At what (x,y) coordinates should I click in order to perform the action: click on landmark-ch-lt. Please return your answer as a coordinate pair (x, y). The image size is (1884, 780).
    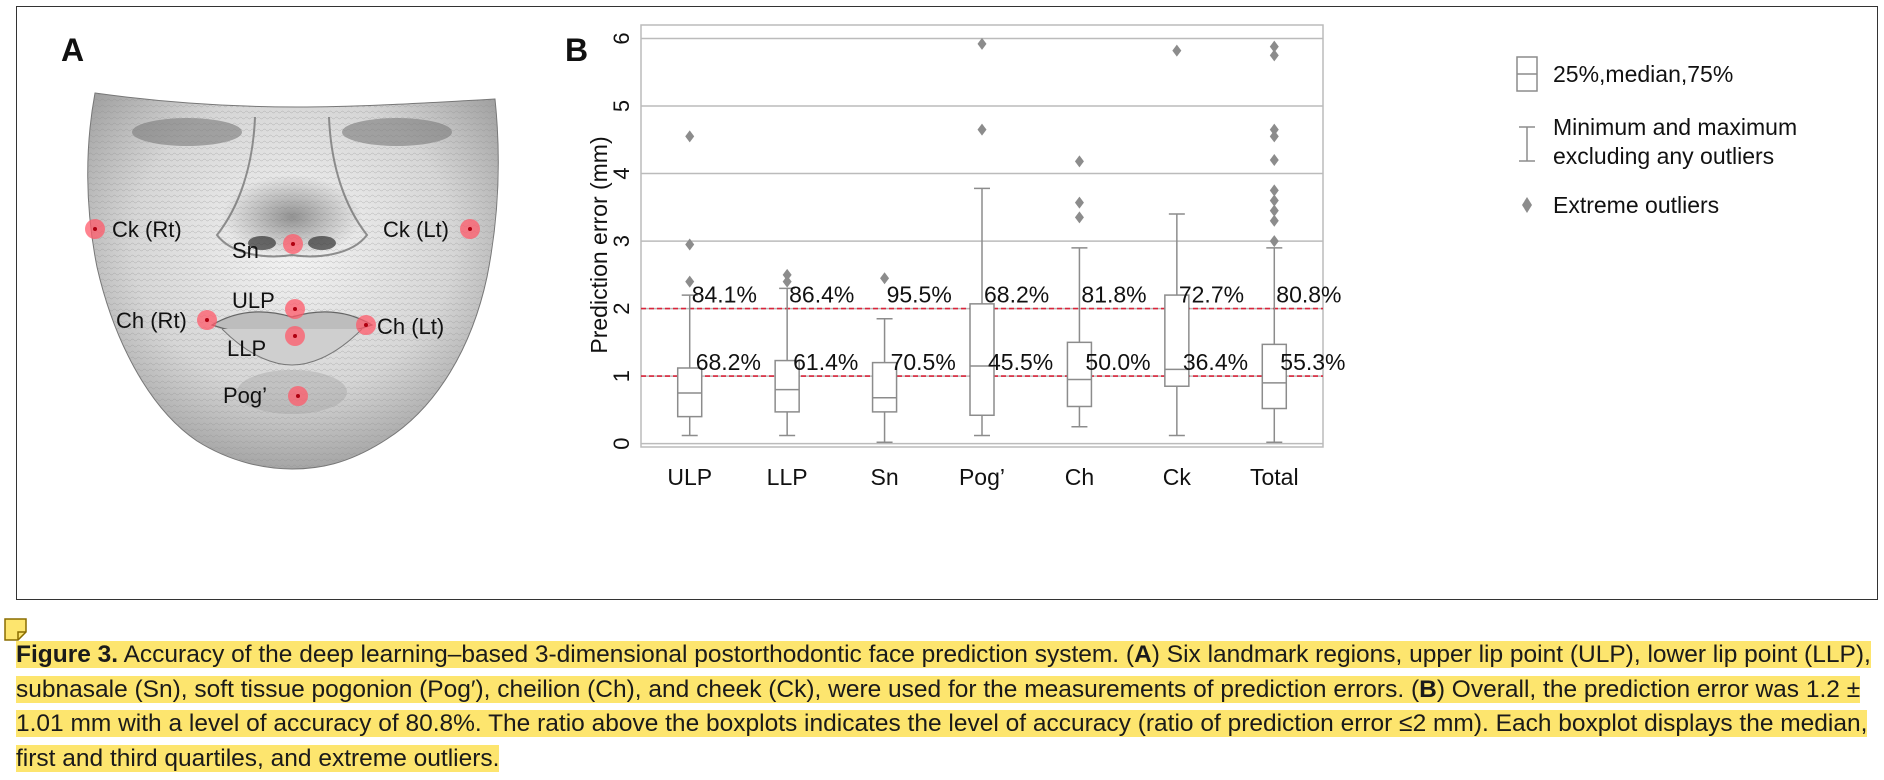
    Looking at the image, I should click on (366, 325).